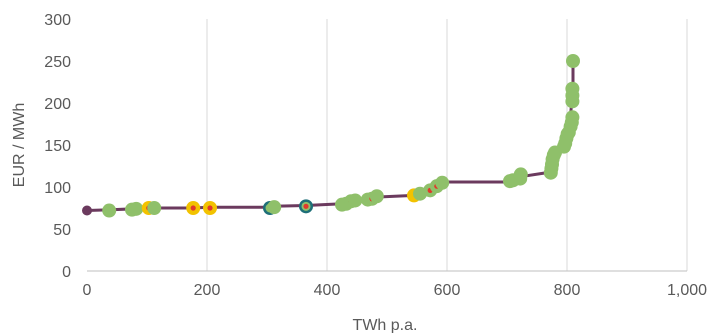 The height and width of the screenshot is (333, 715). What do you see at coordinates (57, 188) in the screenshot?
I see `y-tick-label: 100` at bounding box center [57, 188].